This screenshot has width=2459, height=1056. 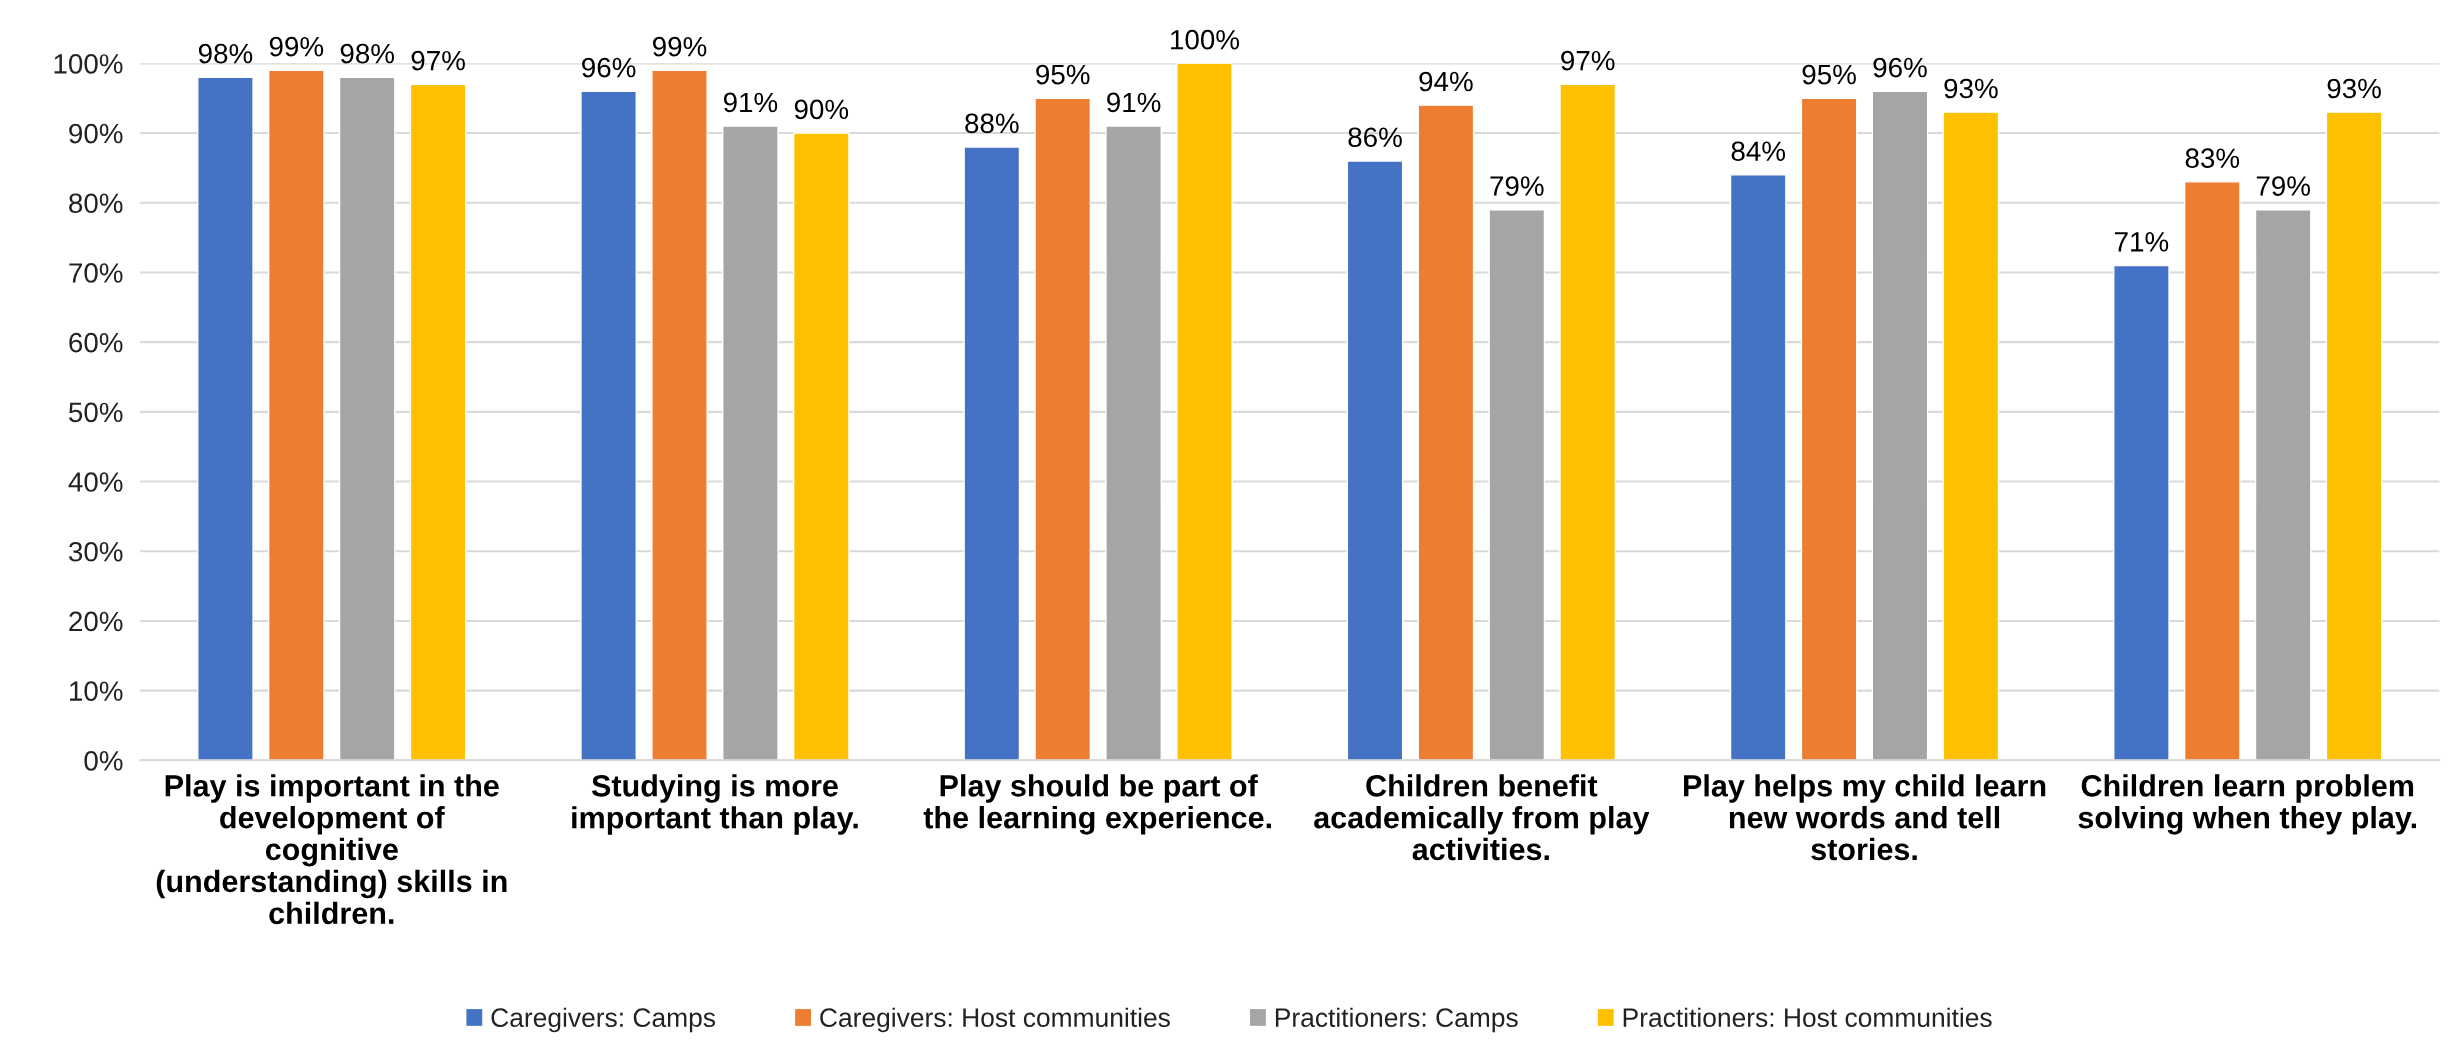 I want to click on x-tick-label: Children learn problem solving when they play., so click(x=2247, y=804).